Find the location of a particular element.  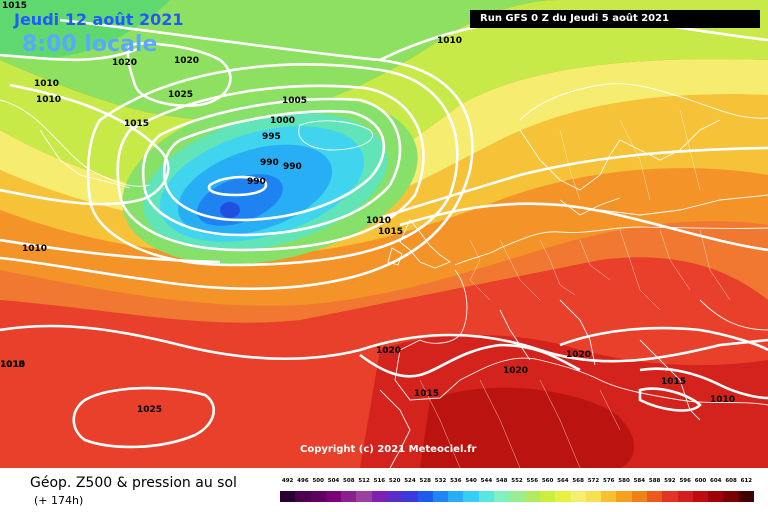

scale-label: 612 is located at coordinates (746, 481).